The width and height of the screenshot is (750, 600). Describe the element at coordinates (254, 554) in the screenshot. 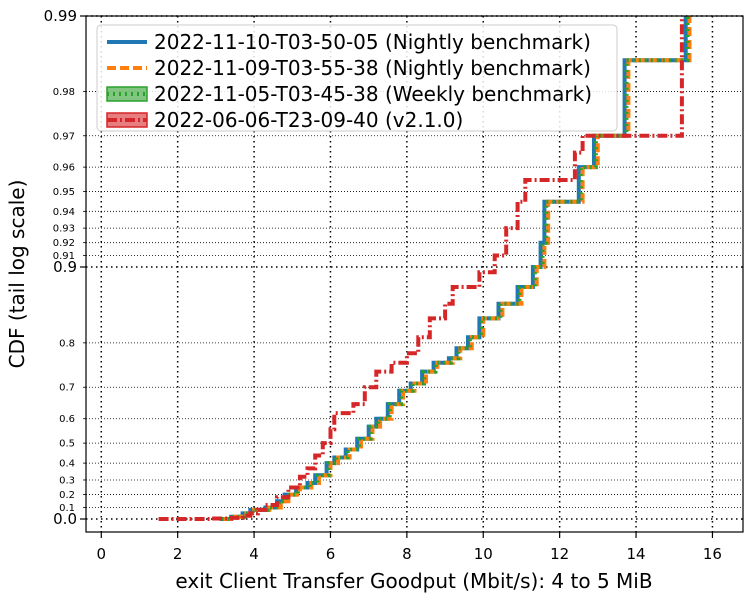

I see `x-tick-label: 4` at that location.